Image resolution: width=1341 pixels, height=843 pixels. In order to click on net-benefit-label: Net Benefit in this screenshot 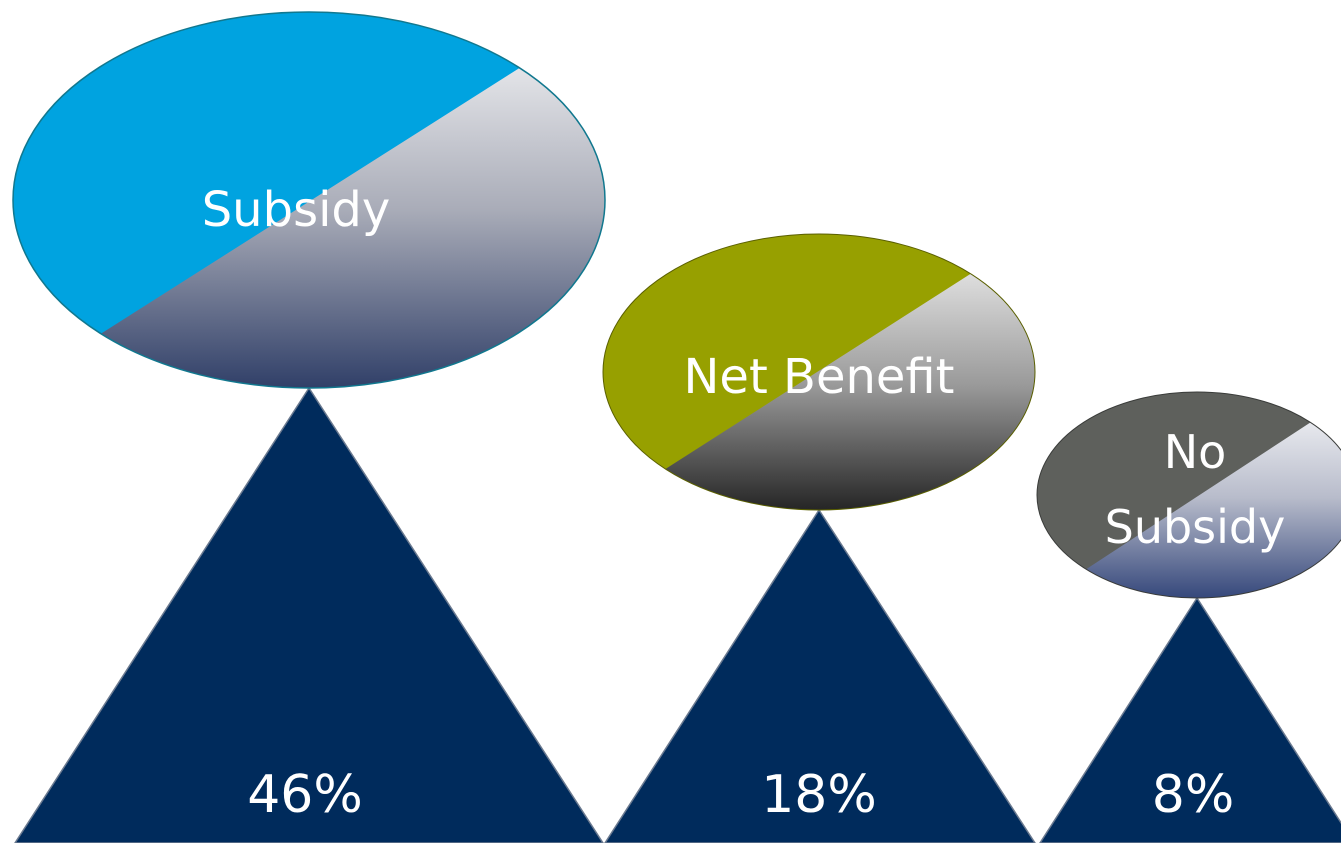, I will do `click(819, 377)`.